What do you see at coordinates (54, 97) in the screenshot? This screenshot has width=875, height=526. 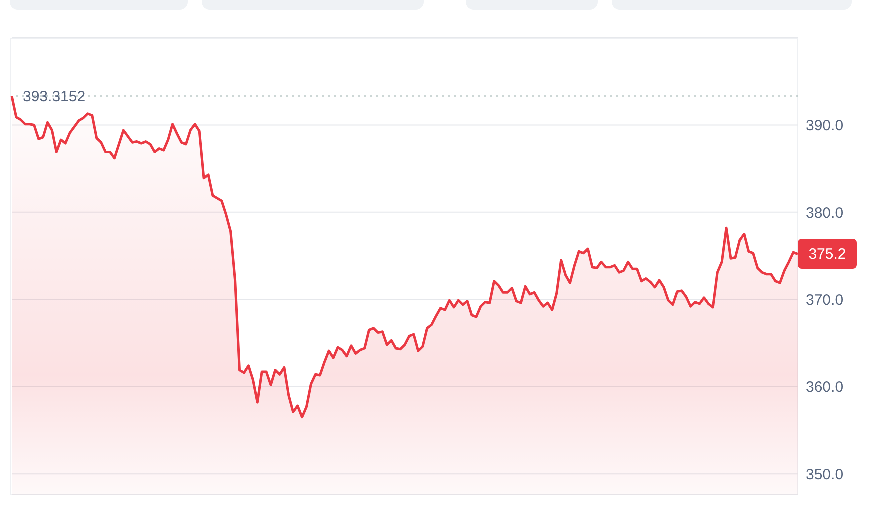 I see `ref-line-label: 393.3152` at bounding box center [54, 97].